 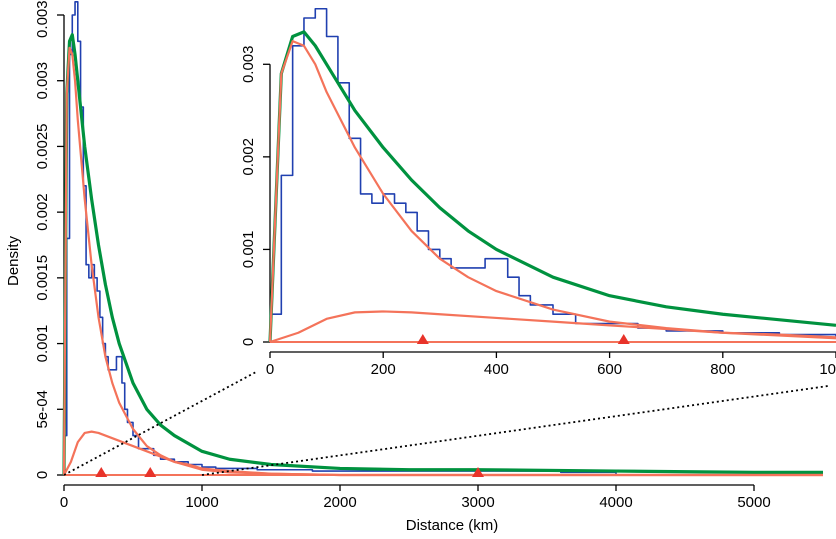 I want to click on main-x-tick-label: 1000, so click(x=201, y=502).